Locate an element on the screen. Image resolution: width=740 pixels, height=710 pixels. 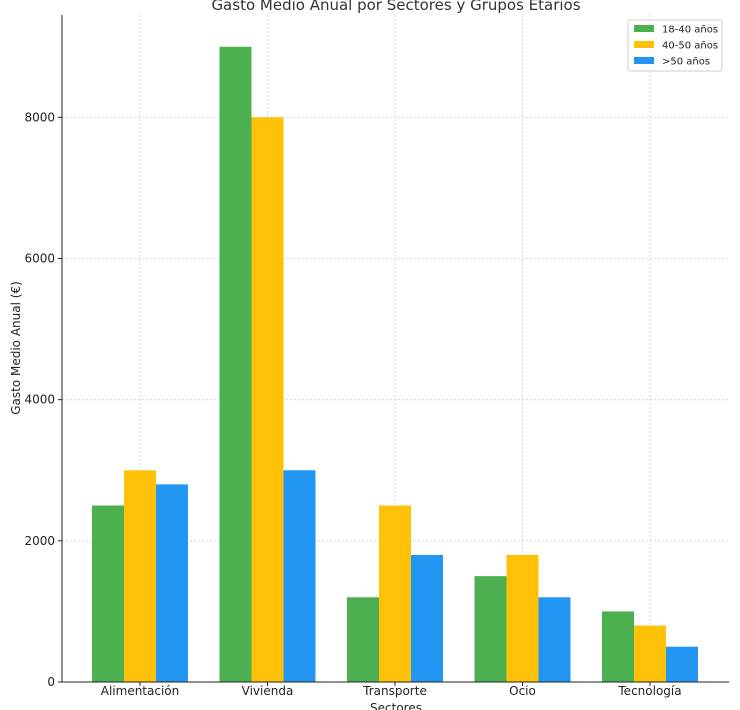
x-tick-label: Transporte is located at coordinates (394, 691).